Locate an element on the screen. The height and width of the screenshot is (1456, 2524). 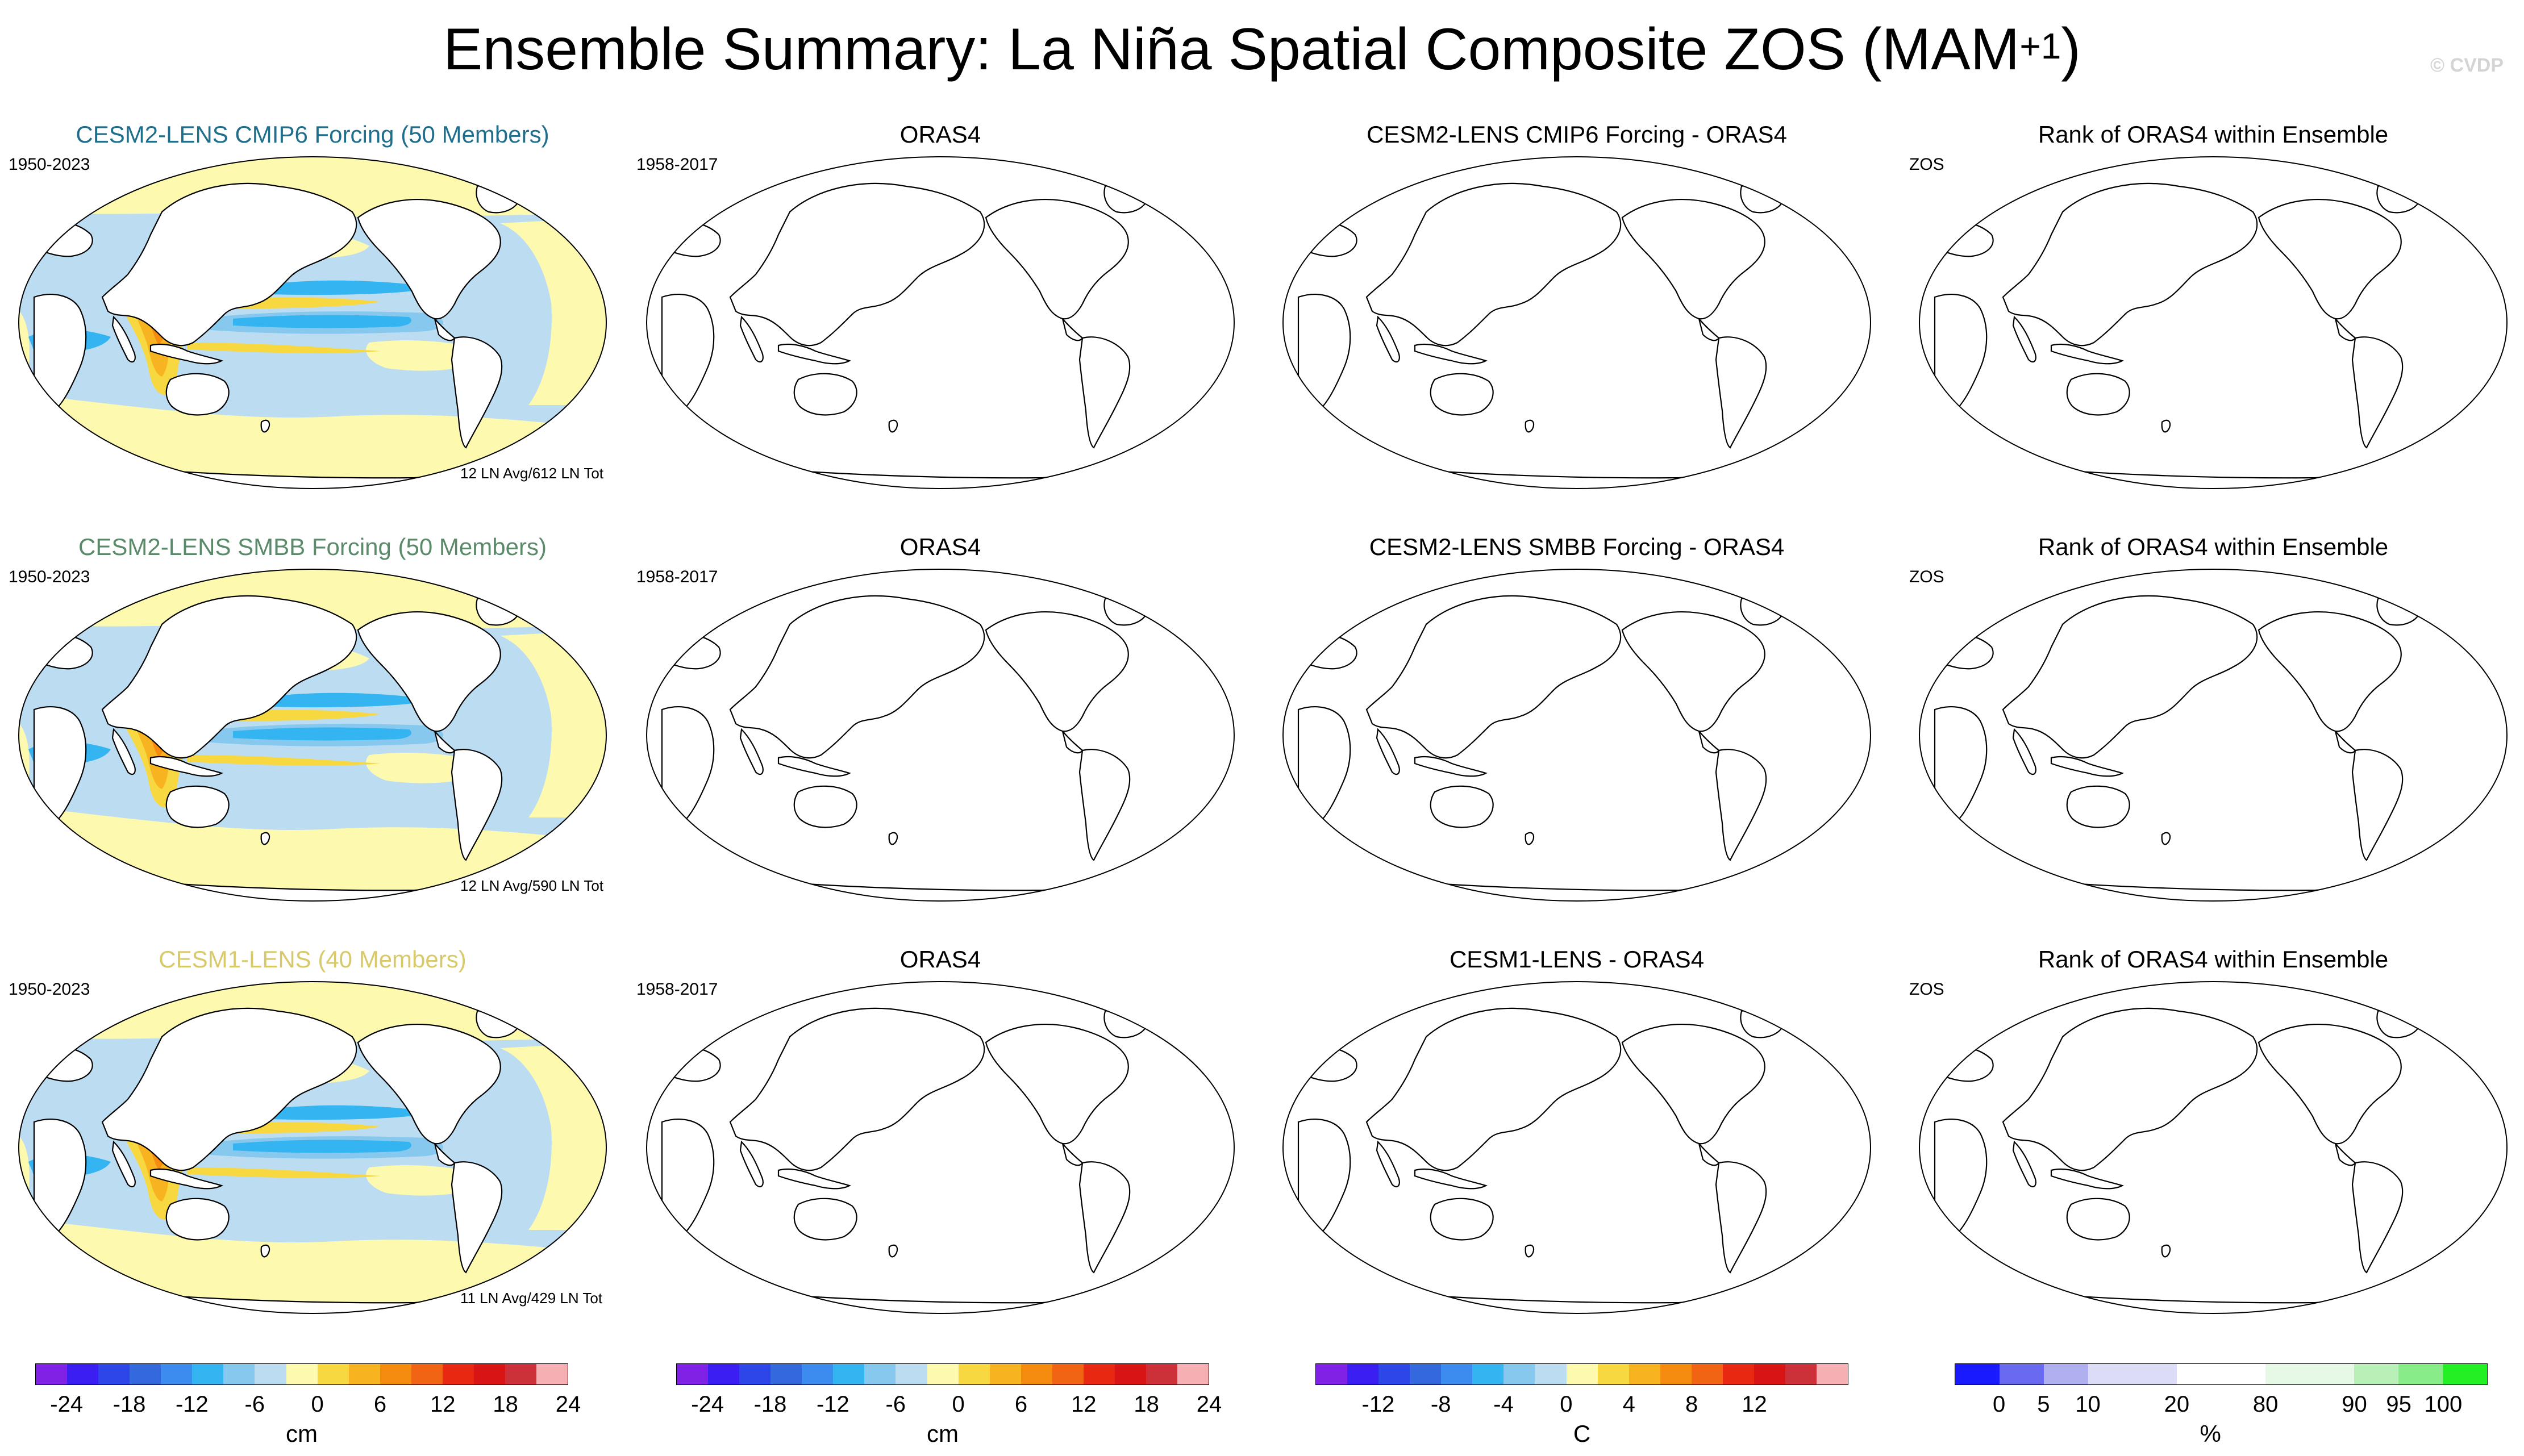
colorbar-tick-label: 8 is located at coordinates (1691, 1404).